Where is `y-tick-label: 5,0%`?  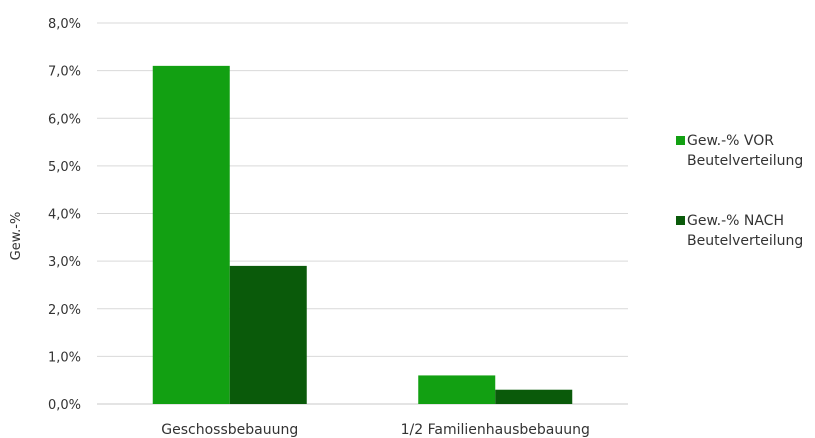
y-tick-label: 5,0% is located at coordinates (64, 167).